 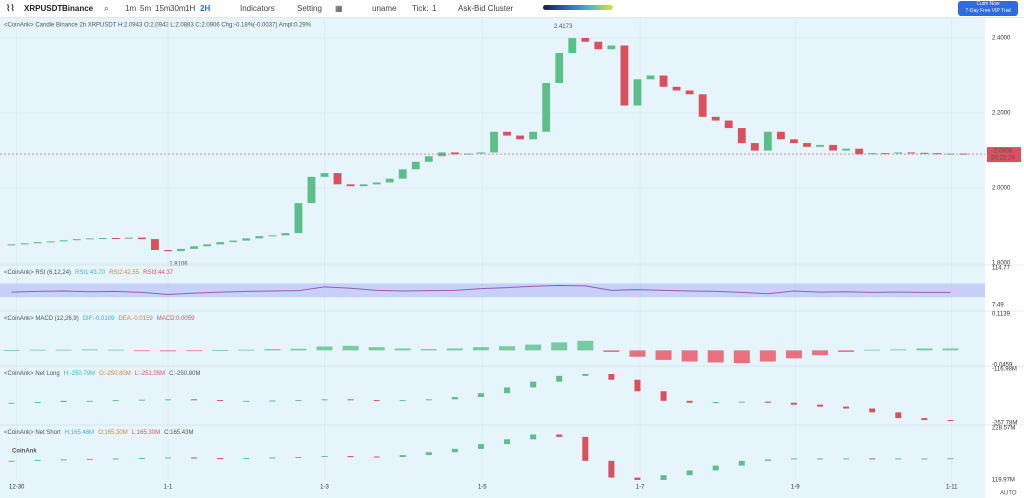 I want to click on exchange: Binance, so click(x=78, y=8).